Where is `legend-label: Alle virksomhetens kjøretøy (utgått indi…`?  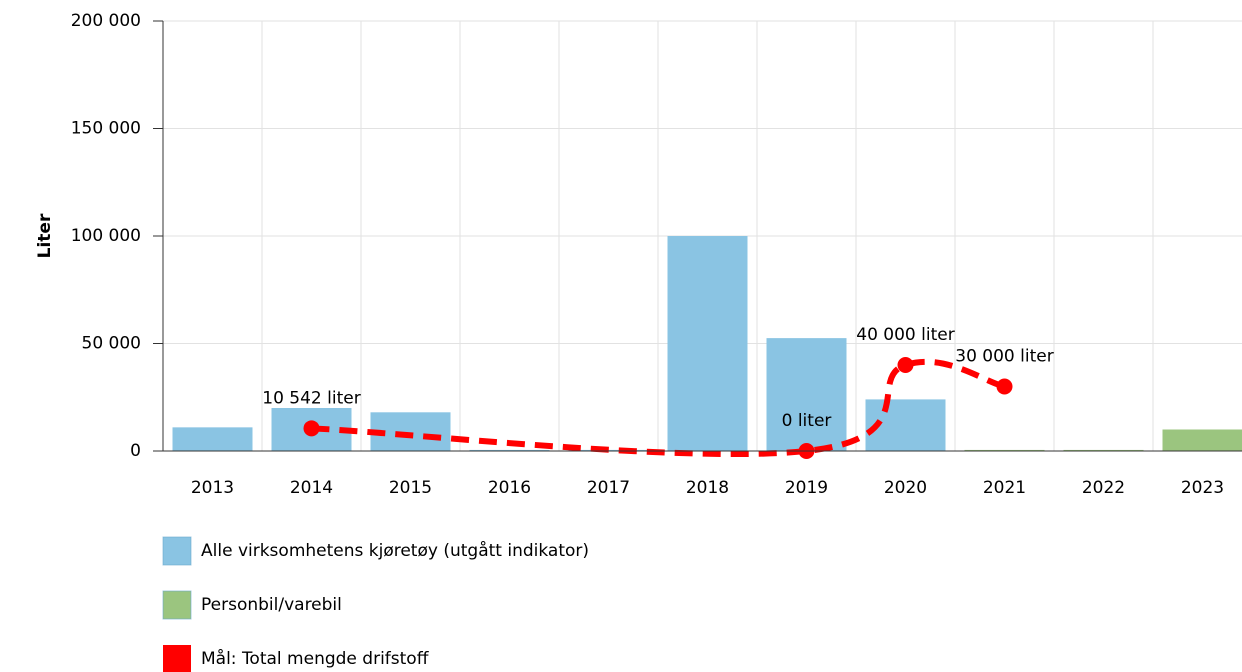
legend-label: Alle virksomhetens kjøretøy (utgått indi… is located at coordinates (395, 550).